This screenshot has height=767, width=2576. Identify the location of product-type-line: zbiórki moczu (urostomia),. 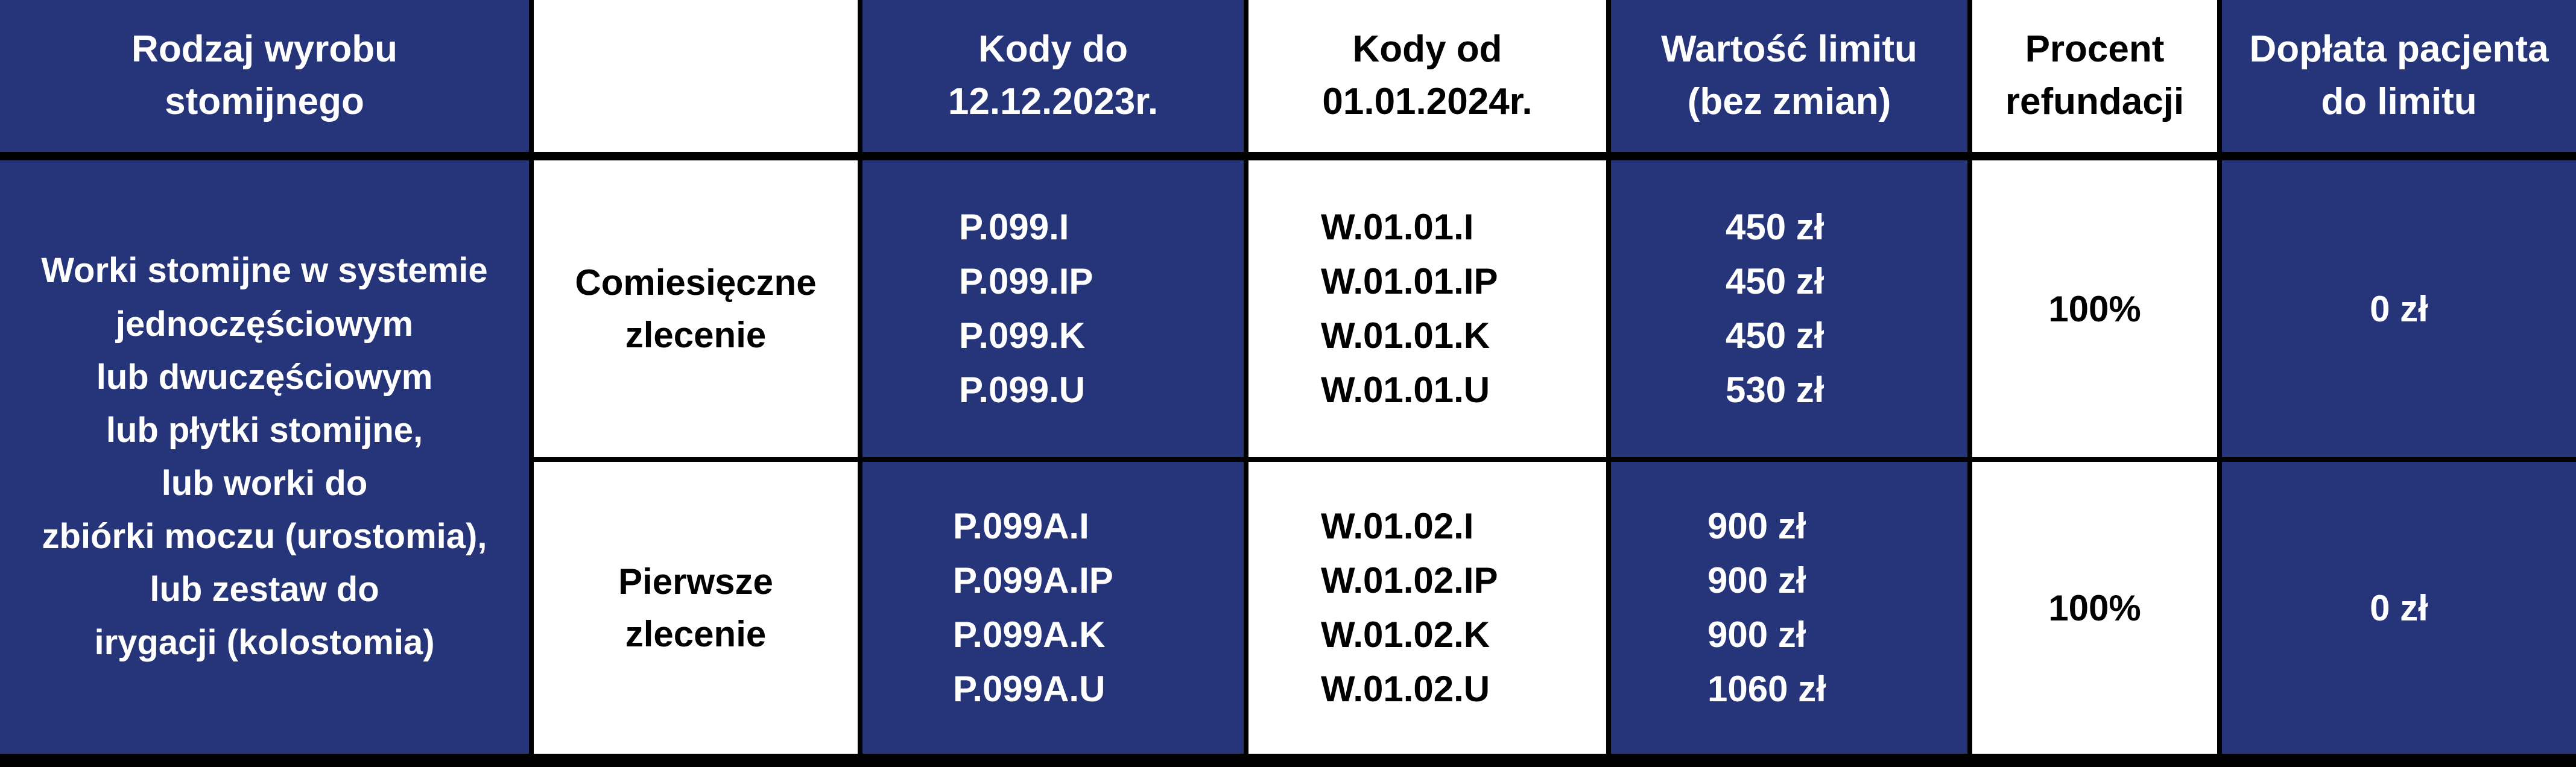
(264, 537).